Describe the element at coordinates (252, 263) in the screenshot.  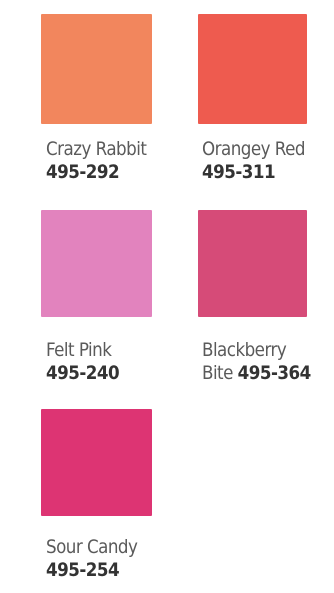
I see `color-swatch-blackberry-bite` at that location.